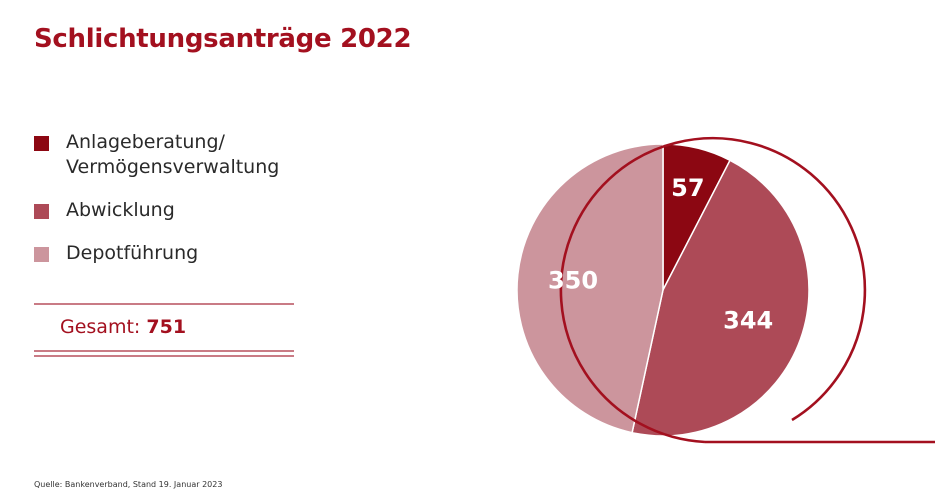  Describe the element at coordinates (166, 327) in the screenshot. I see `total-value: 751` at that location.